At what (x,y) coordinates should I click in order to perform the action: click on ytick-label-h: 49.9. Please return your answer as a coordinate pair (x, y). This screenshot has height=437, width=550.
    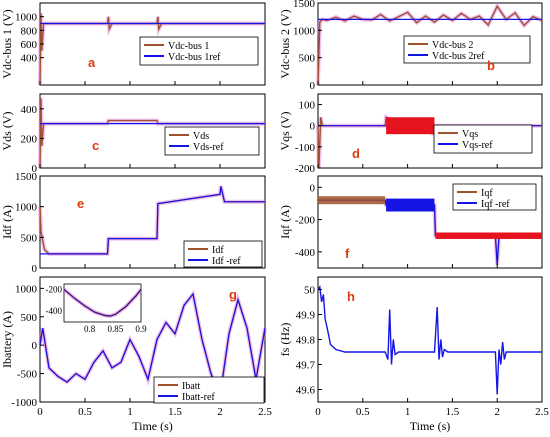
    Looking at the image, I should click on (306, 316).